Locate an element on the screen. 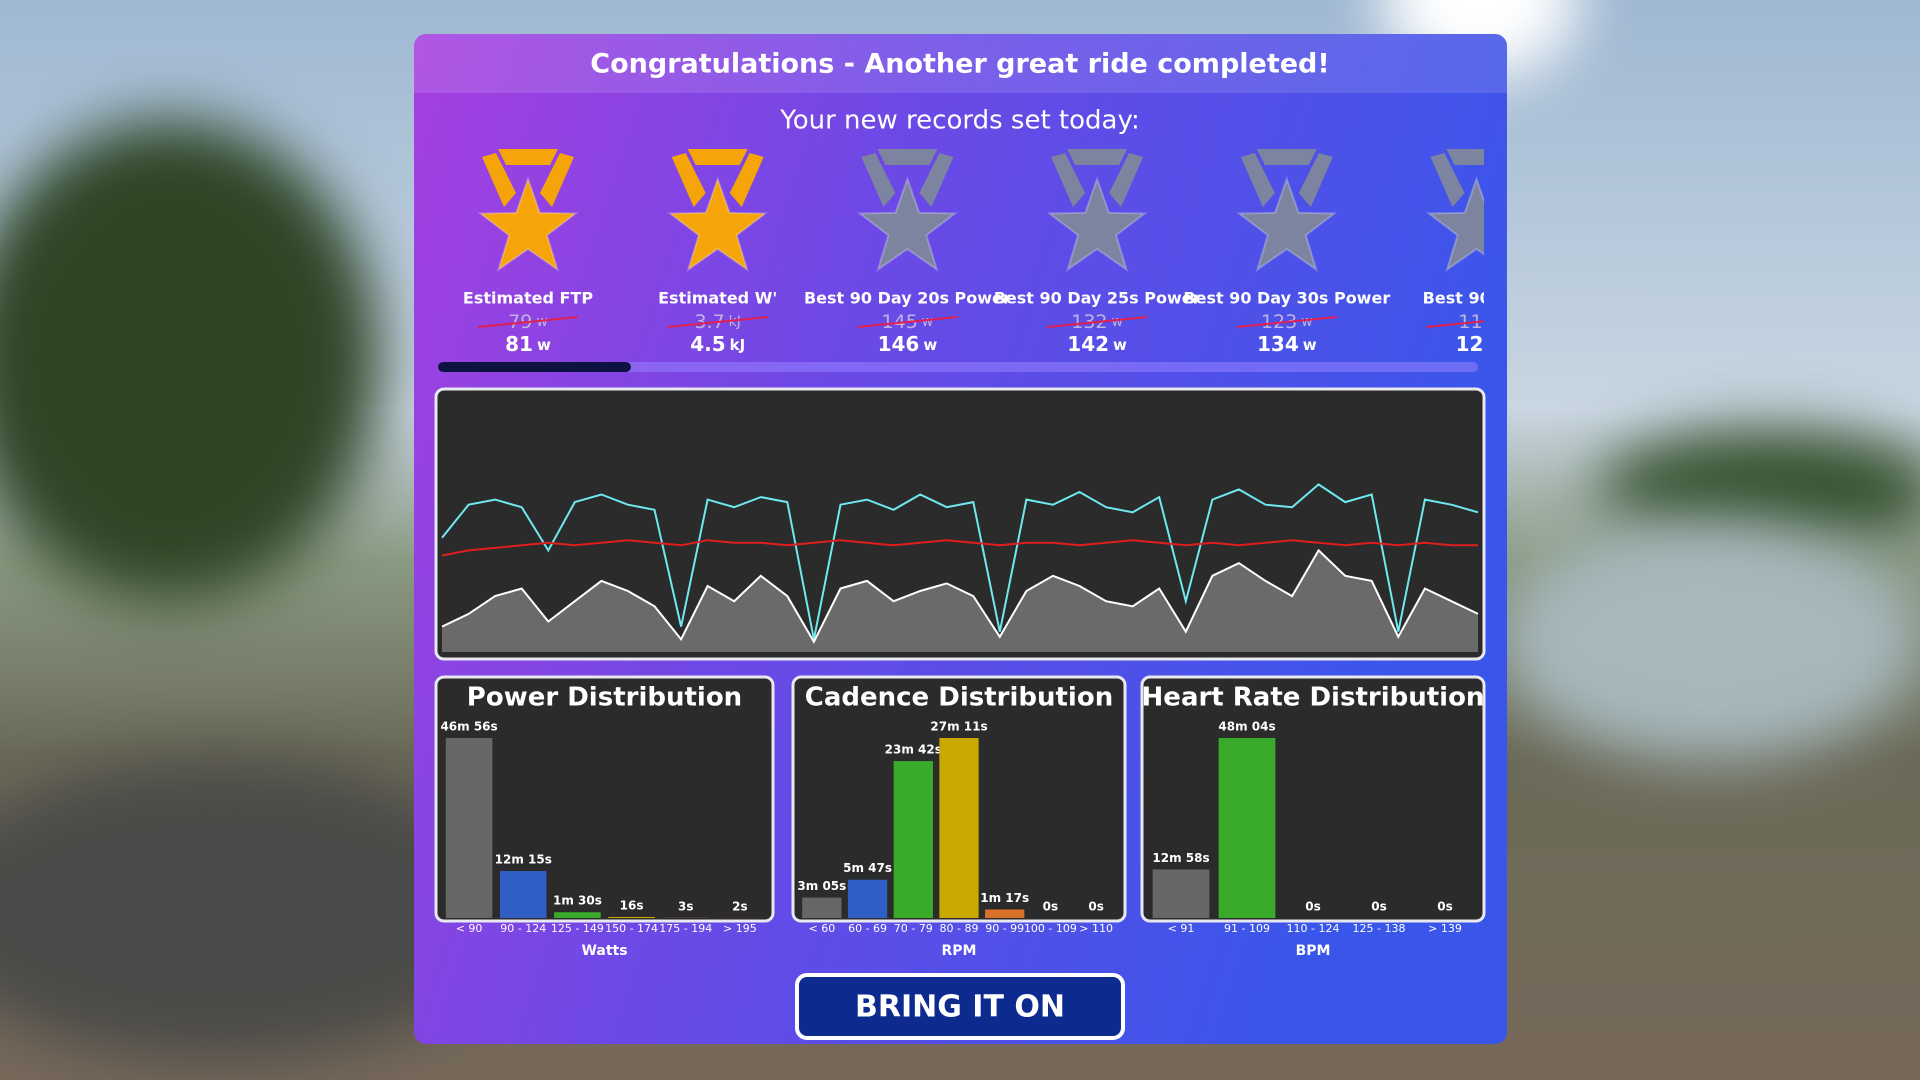  old-number: 117 is located at coordinates (1476, 322).